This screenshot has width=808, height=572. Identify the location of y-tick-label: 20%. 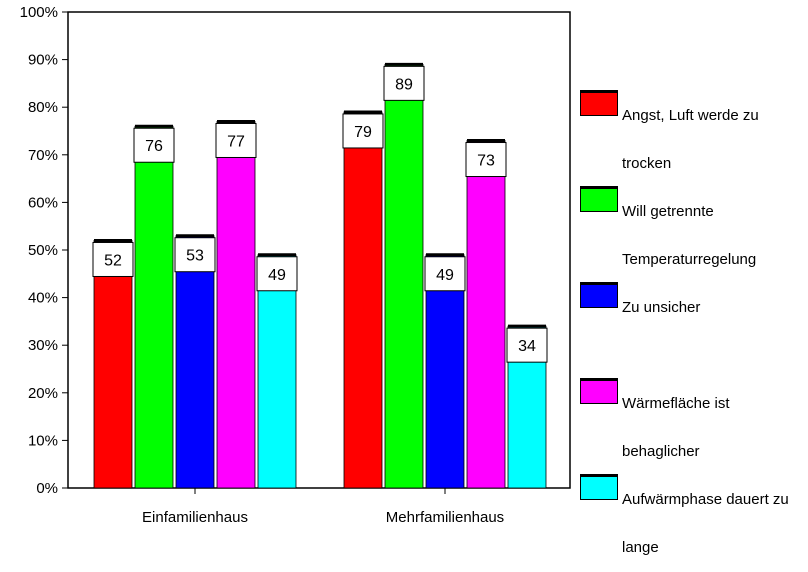
(43, 393).